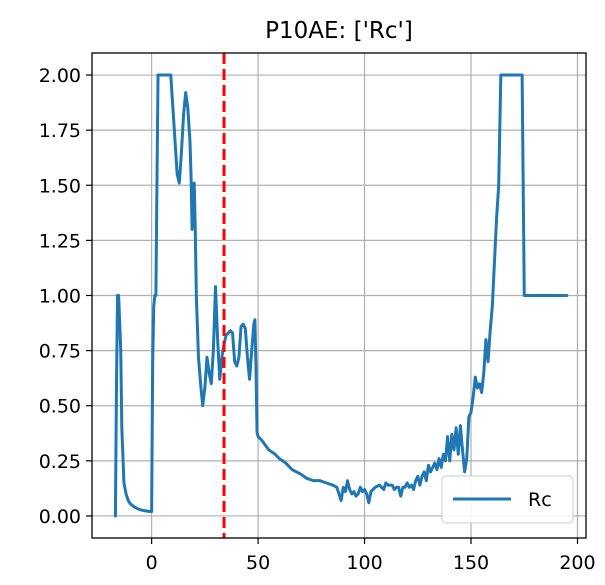 The height and width of the screenshot is (585, 605). I want to click on legend-label-rc: Rc, so click(540, 500).